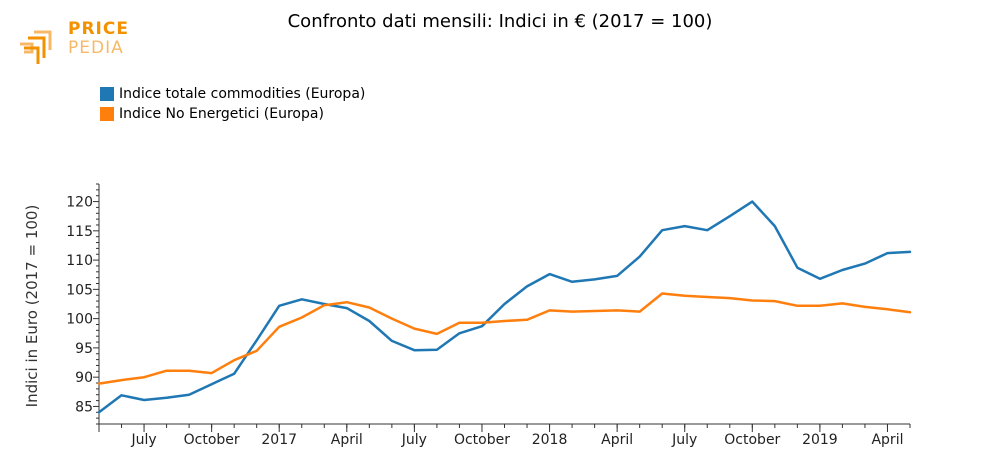 This screenshot has height=475, width=1000. What do you see at coordinates (550, 440) in the screenshot?
I see `x-tick-label: 2018` at bounding box center [550, 440].